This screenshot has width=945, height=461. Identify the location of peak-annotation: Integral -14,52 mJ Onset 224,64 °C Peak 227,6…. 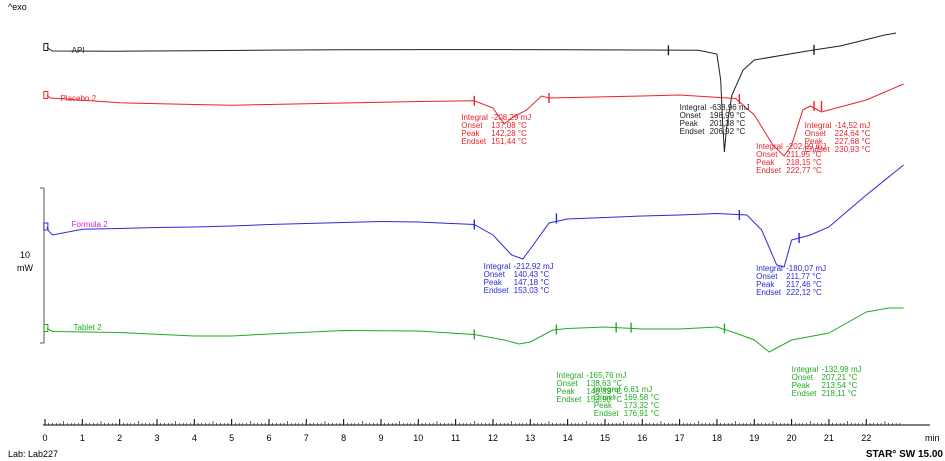
(838, 137).